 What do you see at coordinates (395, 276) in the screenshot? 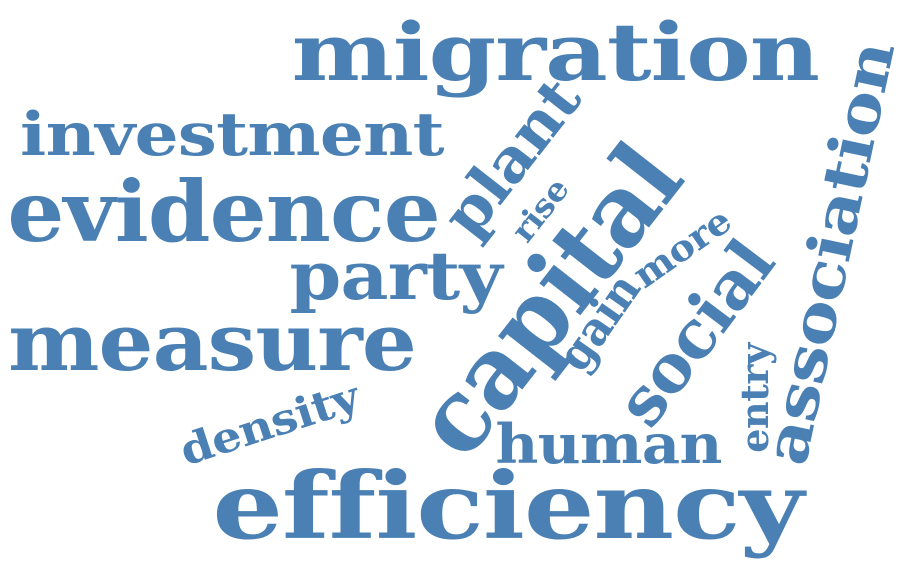
I see `word-party: party` at bounding box center [395, 276].